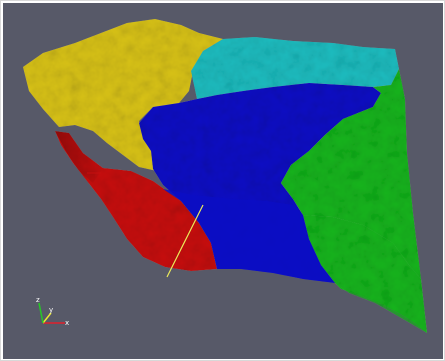 This screenshot has width=445, height=361. Describe the element at coordinates (51, 310) in the screenshot. I see `y-axis-label: y` at that location.